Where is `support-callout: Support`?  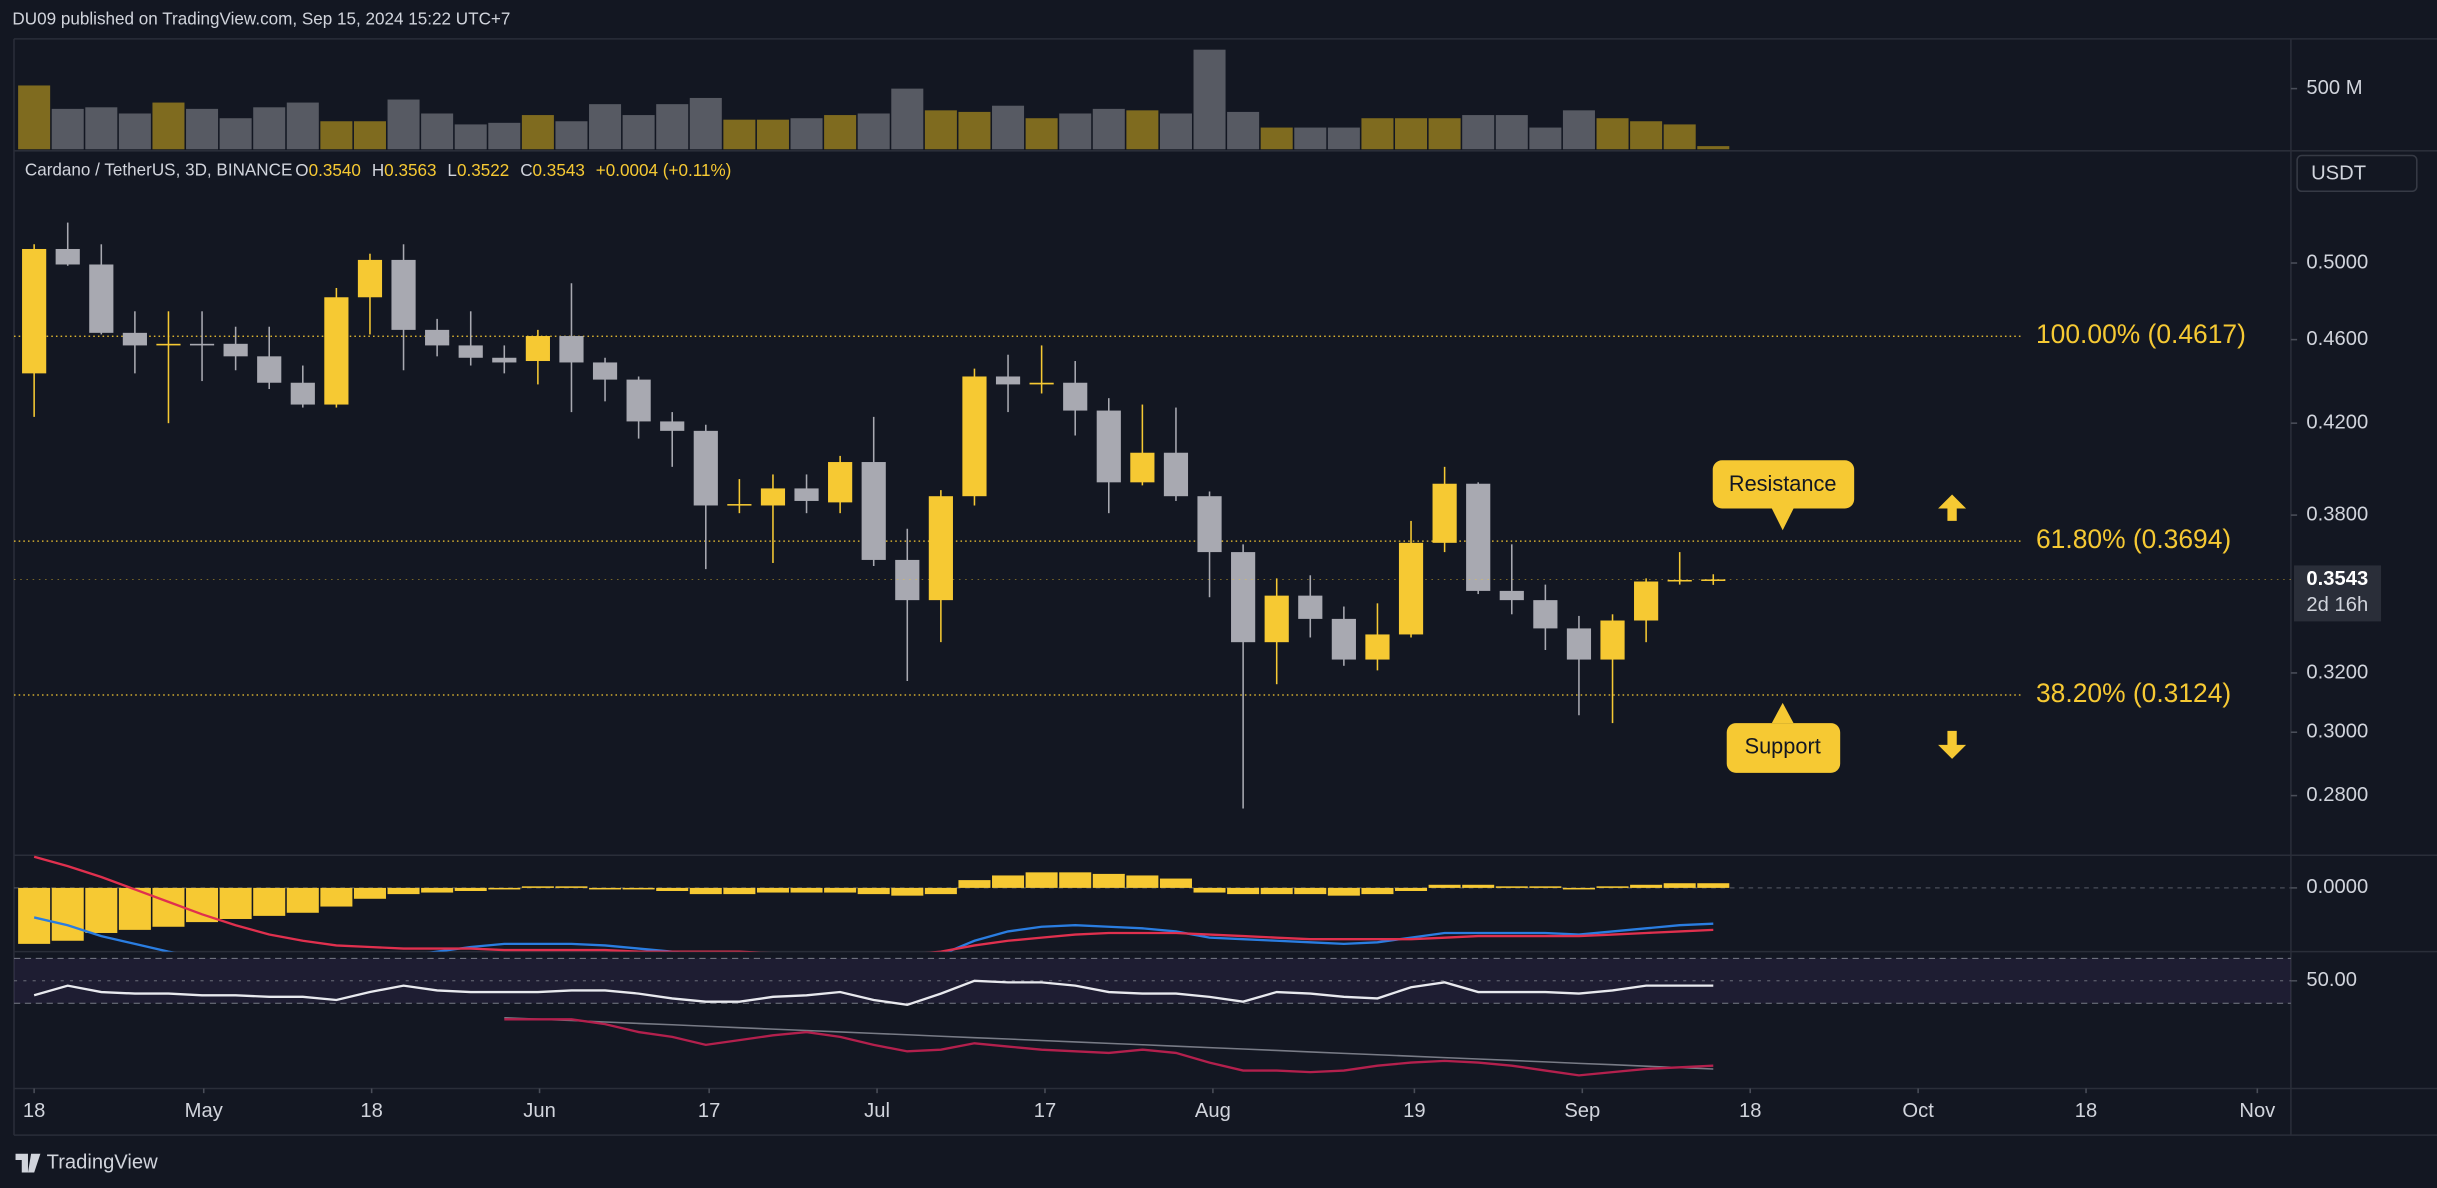
support-callout: Support is located at coordinates (1783, 737).